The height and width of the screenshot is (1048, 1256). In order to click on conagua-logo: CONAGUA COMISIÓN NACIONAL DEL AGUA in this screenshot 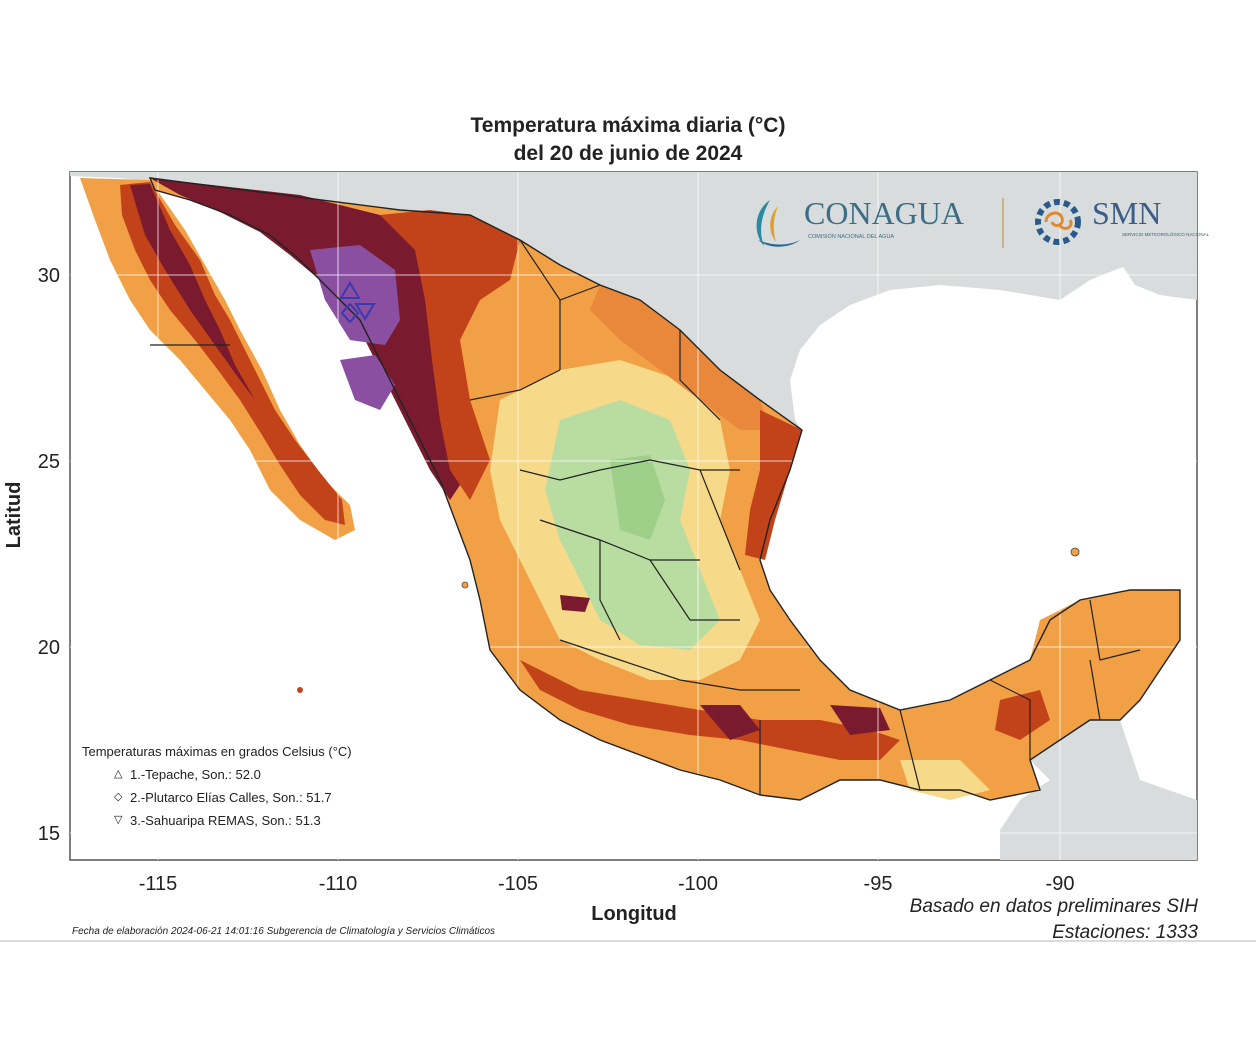, I will do `click(880, 221)`.